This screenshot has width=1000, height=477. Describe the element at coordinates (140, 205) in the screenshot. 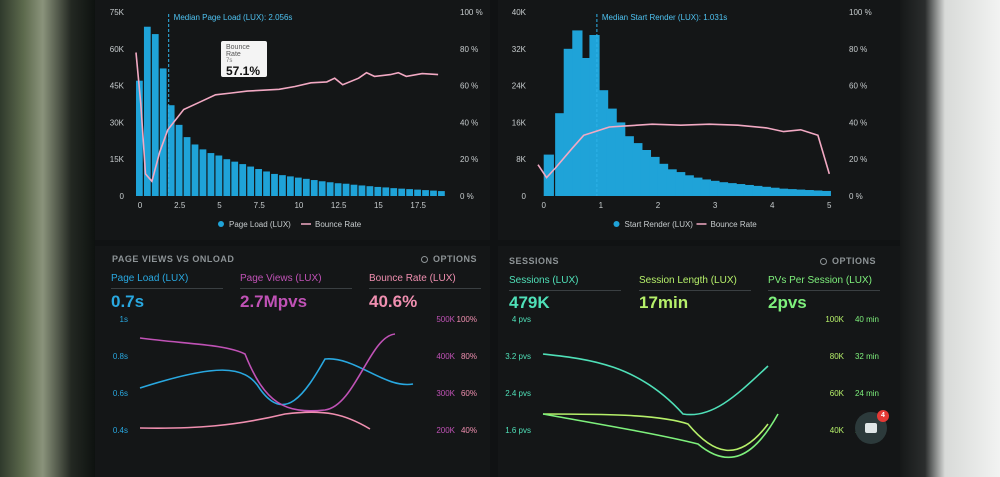

I see `x-tick-label: 0` at that location.